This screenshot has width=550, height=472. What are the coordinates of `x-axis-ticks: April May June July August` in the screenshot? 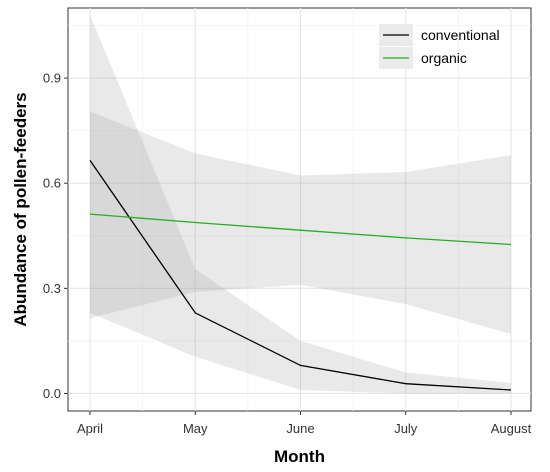 It's located at (304, 423).